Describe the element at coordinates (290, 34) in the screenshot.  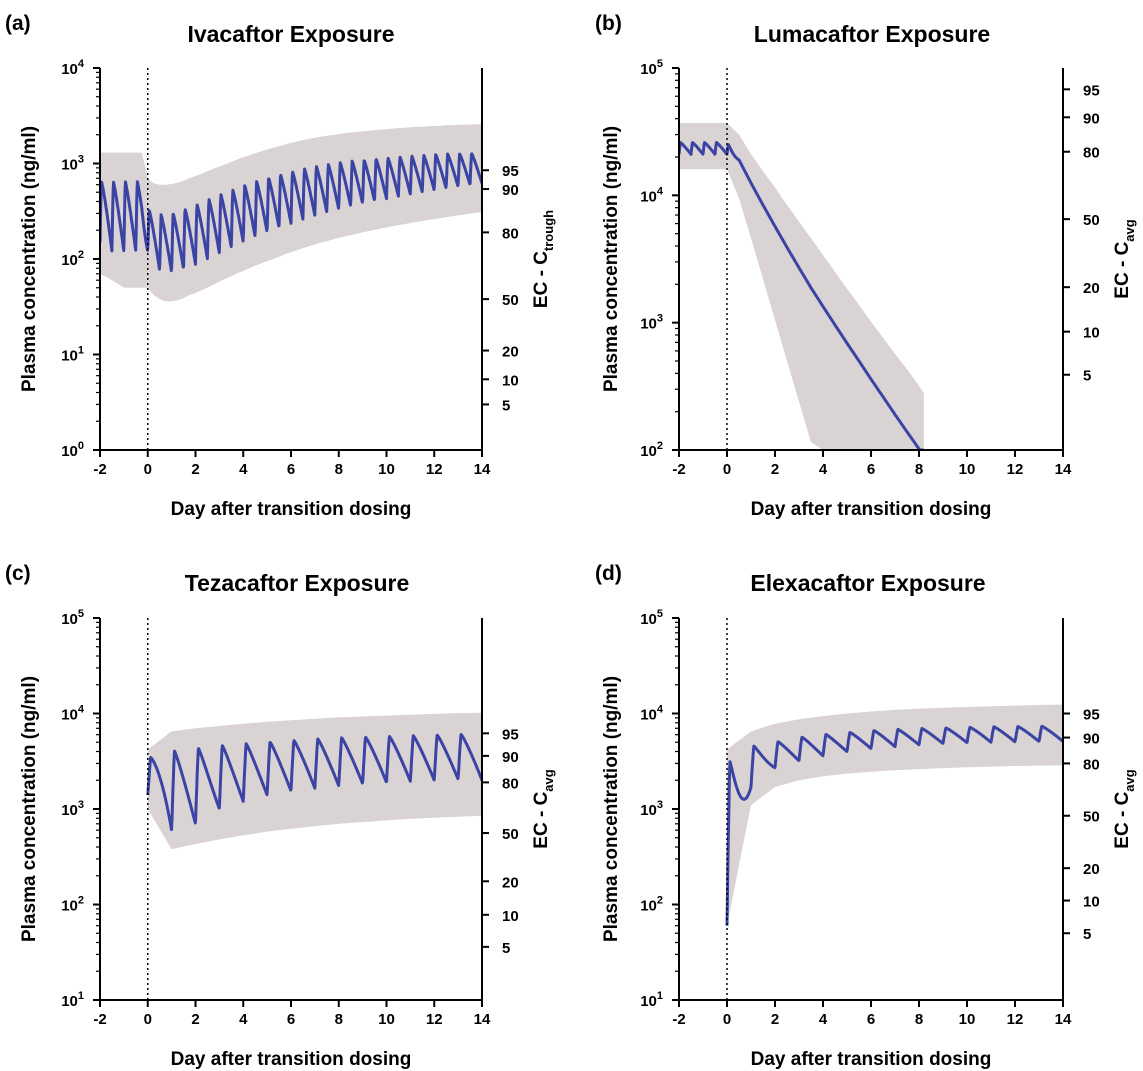
I see `chart-title: Ivacaftor Exposure` at that location.